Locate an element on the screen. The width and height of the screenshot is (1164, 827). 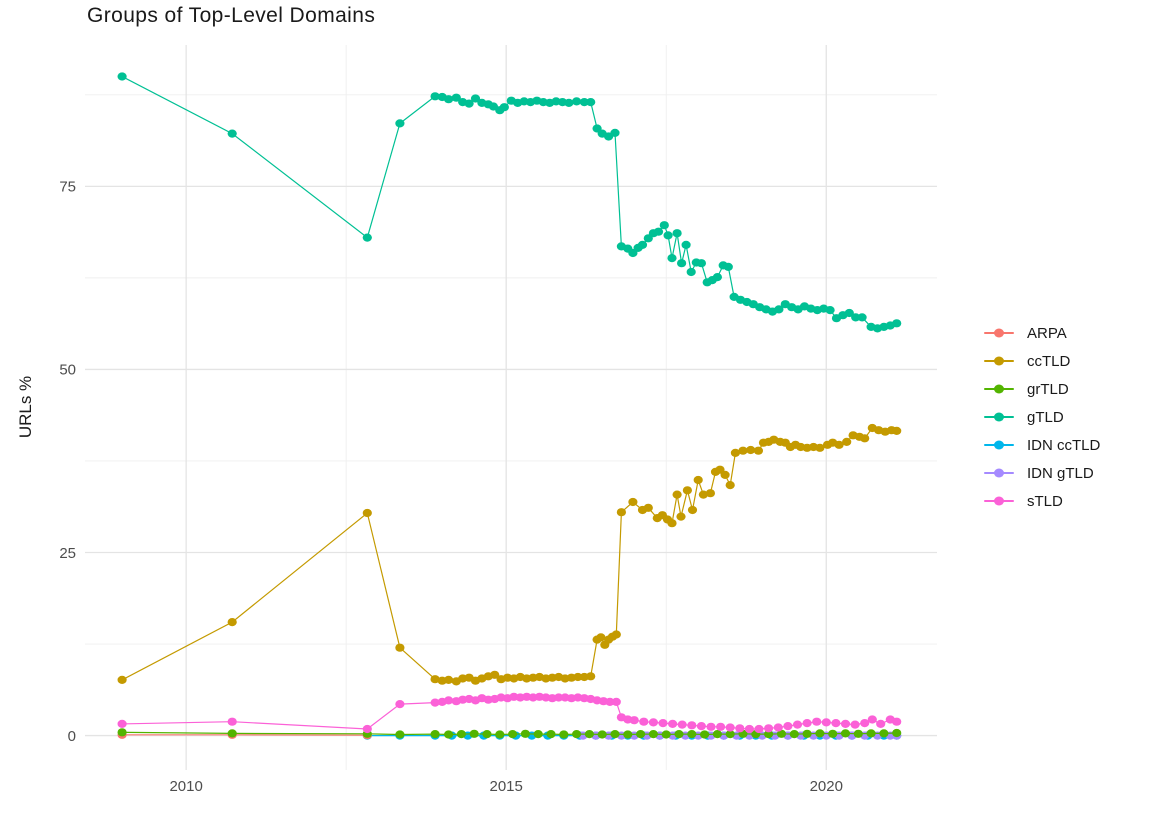
legend-item-stld: sTLD is located at coordinates (1042, 501).